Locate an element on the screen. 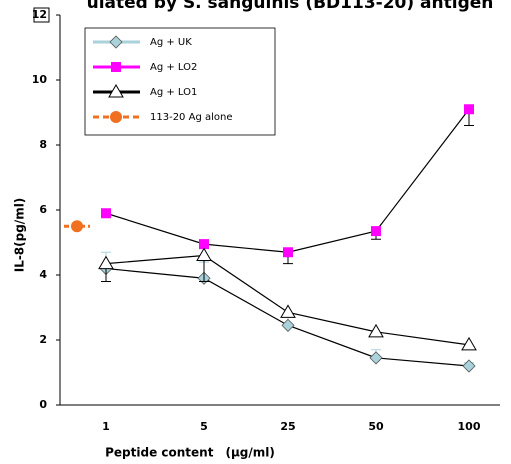 Image resolution: width=511 pixels, height=464 pixels. y-tick-label: 6 is located at coordinates (43, 209).